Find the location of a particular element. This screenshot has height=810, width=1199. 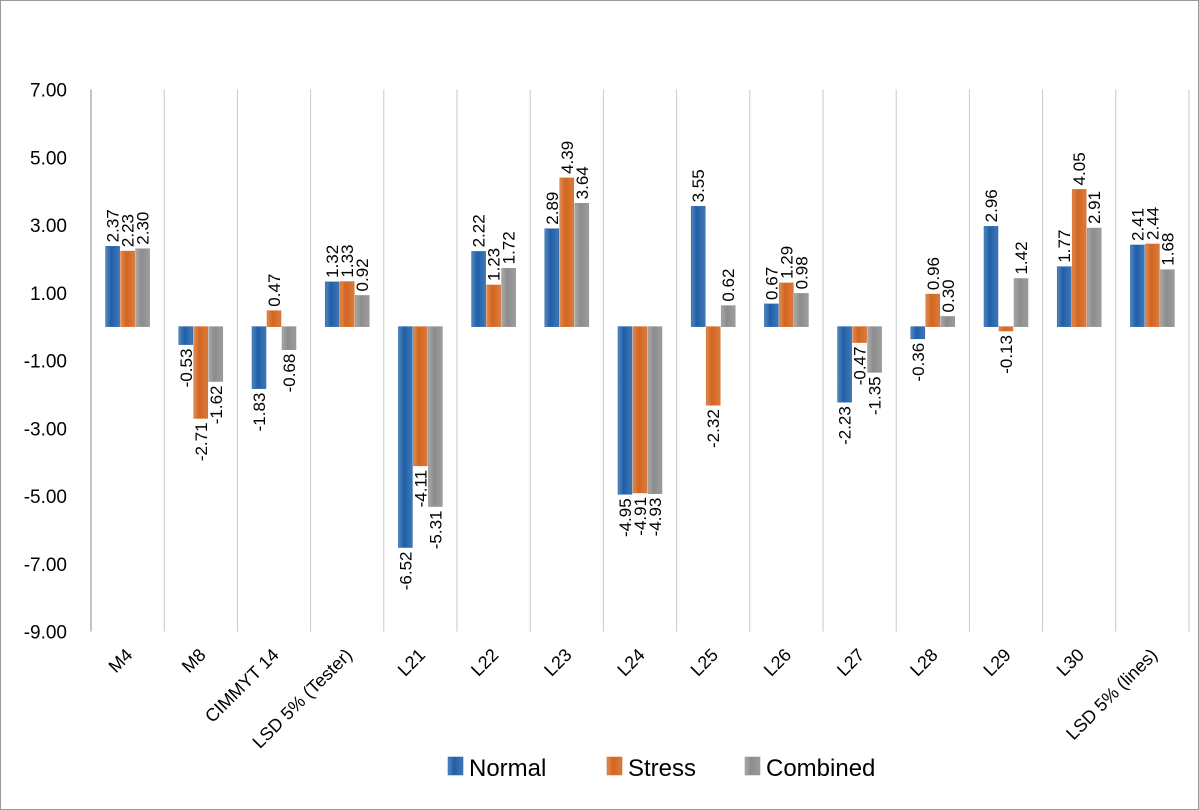

category-label-l30: L30 is located at coordinates (1070, 662).